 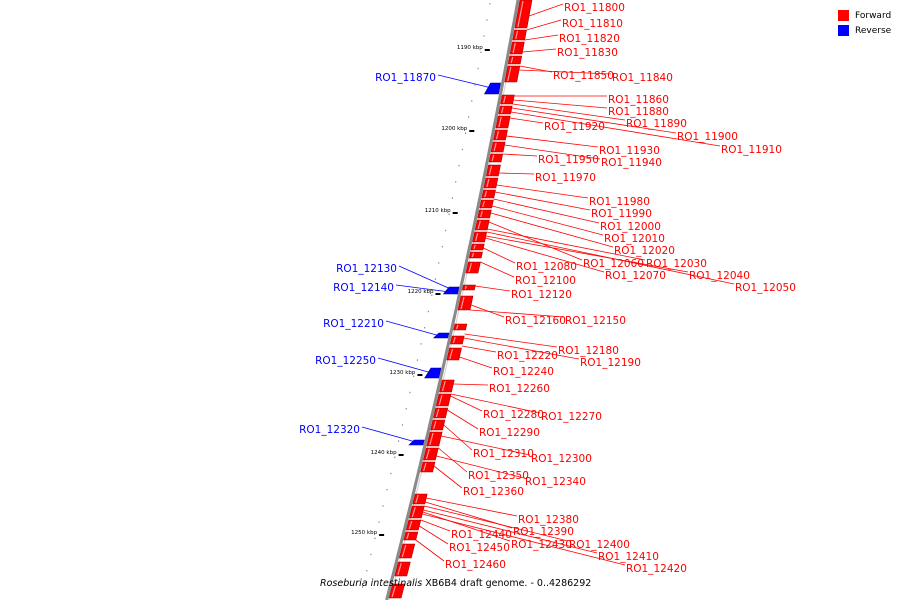 What do you see at coordinates (405, 78) in the screenshot?
I see `reverse-gene-label: RO1_11870` at bounding box center [405, 78].